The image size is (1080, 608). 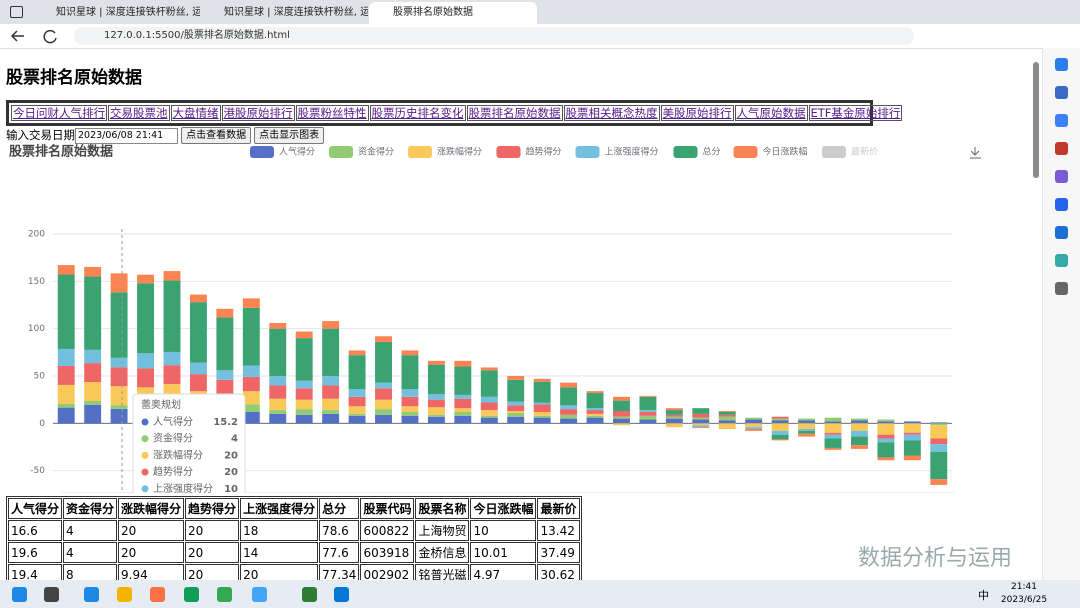 What do you see at coordinates (376, 152) in the screenshot?
I see `legend-label: 资金得分` at bounding box center [376, 152].